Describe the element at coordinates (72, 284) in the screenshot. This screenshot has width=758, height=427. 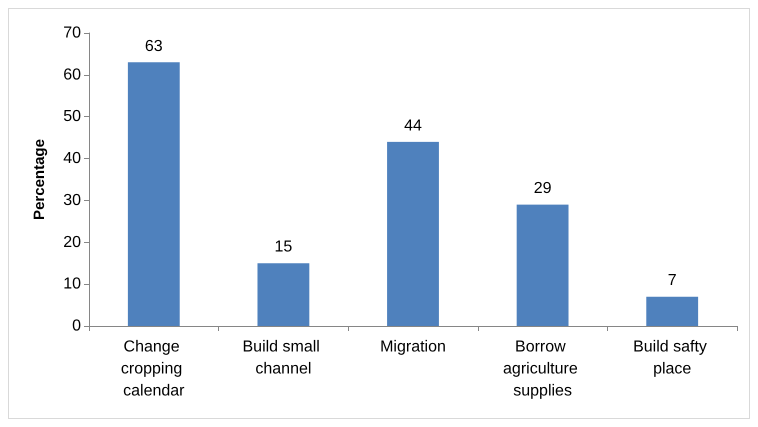
I see `y-tick-label: 10` at that location.